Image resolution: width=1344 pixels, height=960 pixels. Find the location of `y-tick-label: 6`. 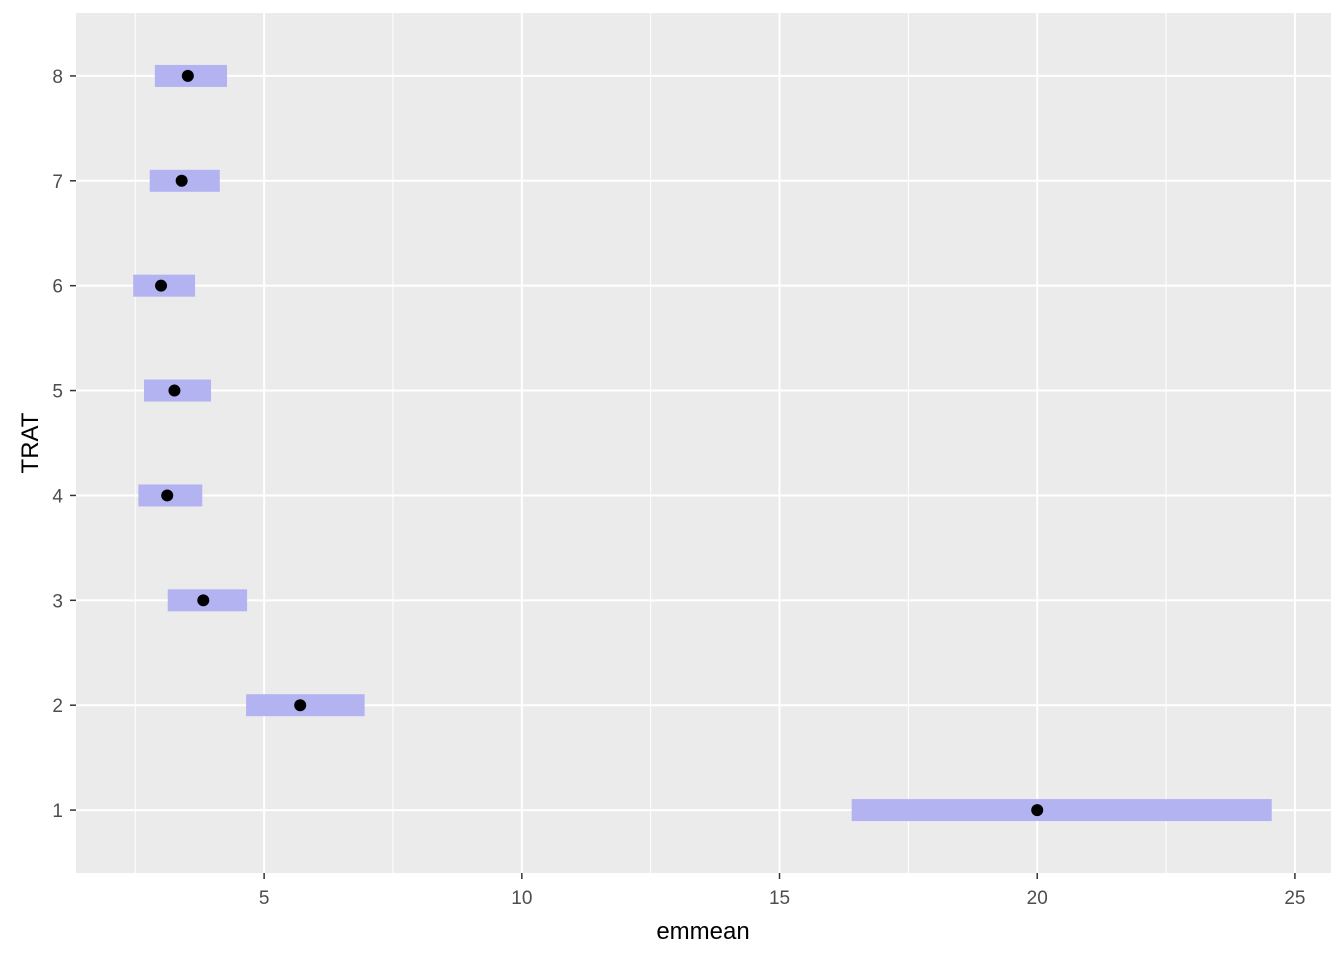

y-tick-label: 6 is located at coordinates (57, 287).